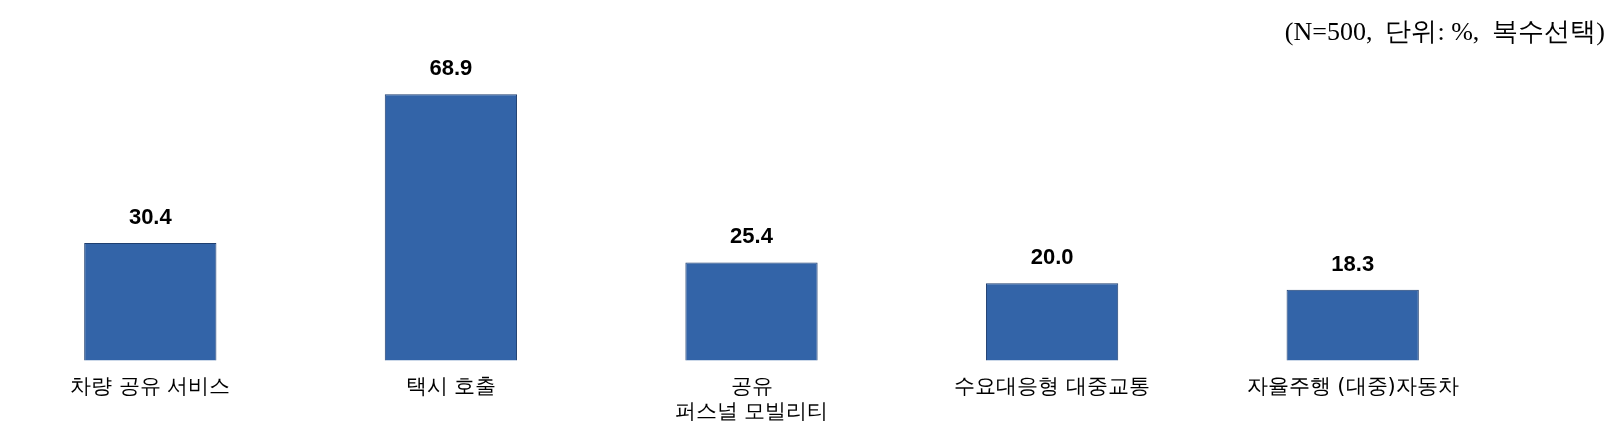  I want to click on x-tick-label: 택시 호출, so click(451, 385).